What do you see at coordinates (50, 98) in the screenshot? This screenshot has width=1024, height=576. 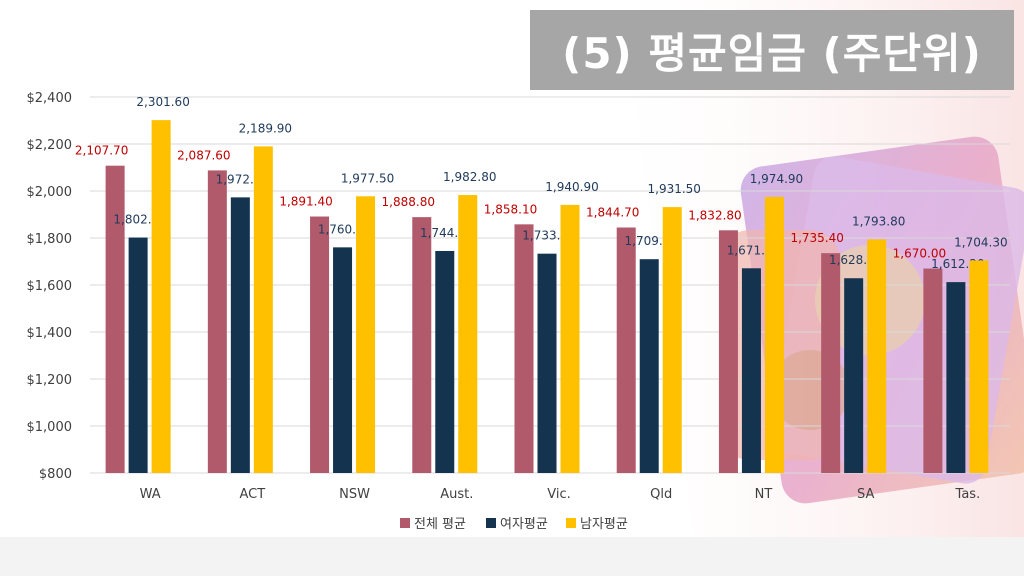 I see `y-tick-label: $2,400` at bounding box center [50, 98].